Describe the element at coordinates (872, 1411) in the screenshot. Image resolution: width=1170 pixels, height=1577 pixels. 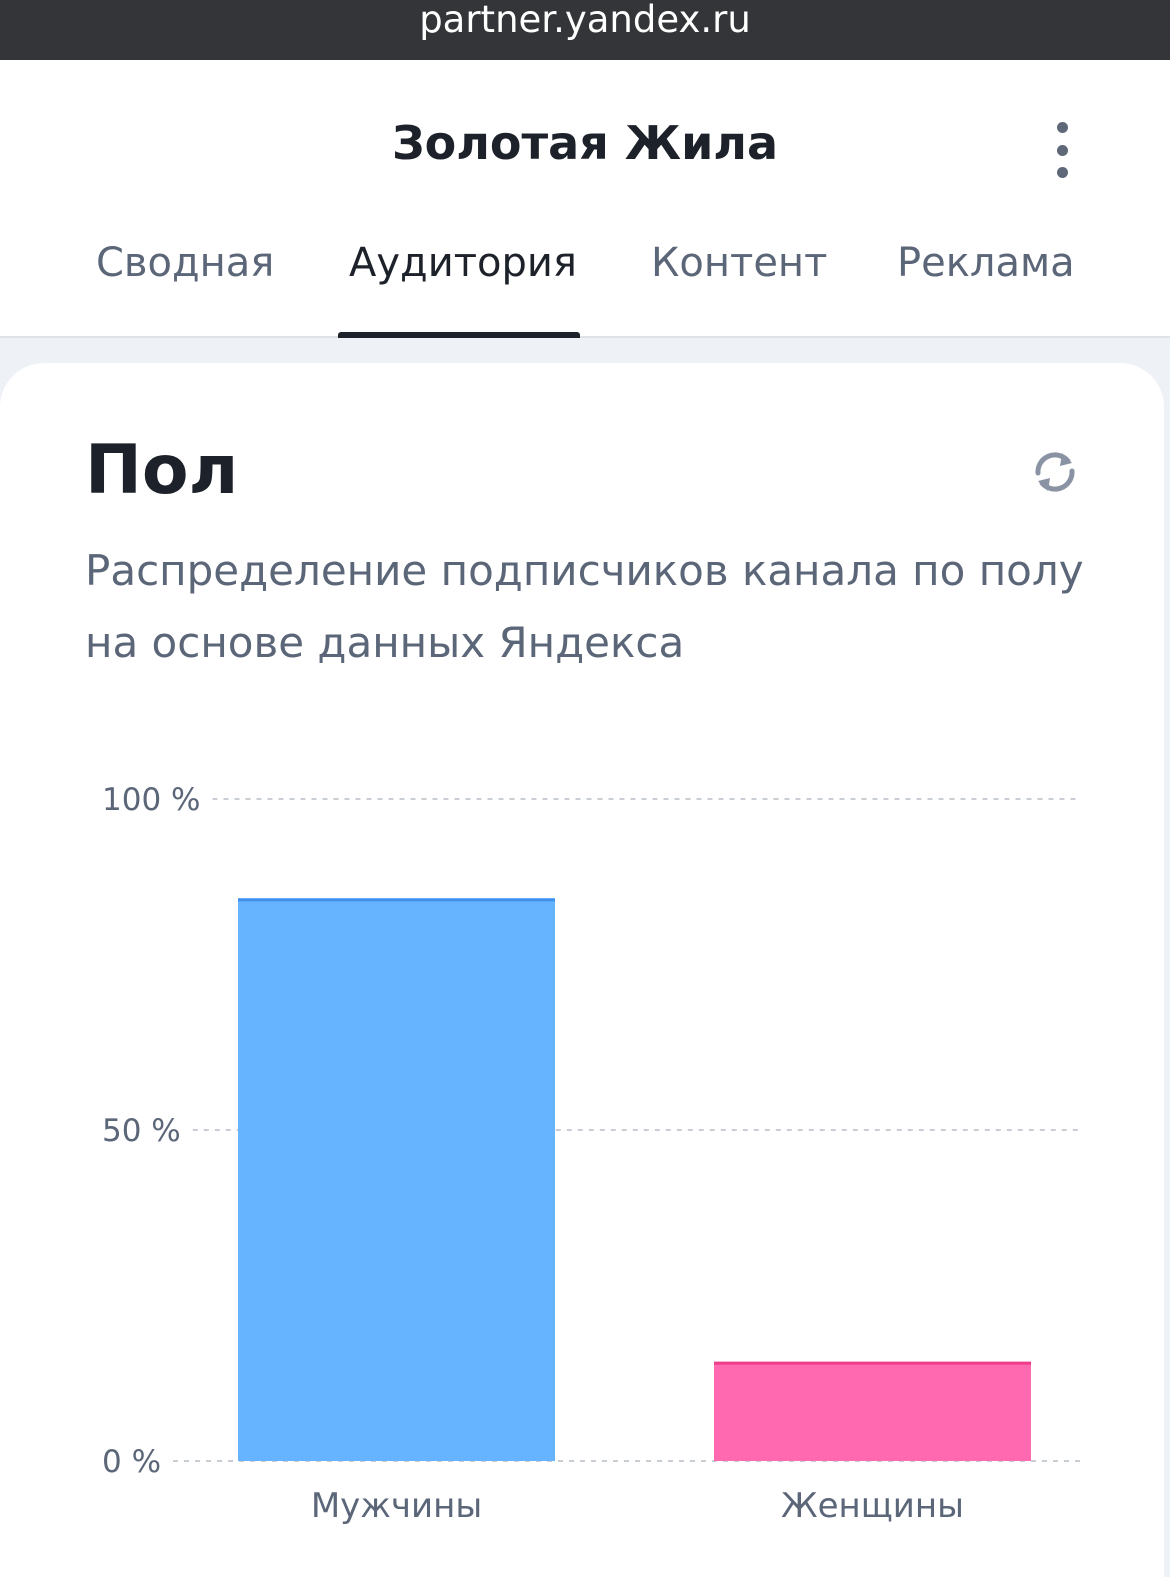
I see `bar-women` at that location.